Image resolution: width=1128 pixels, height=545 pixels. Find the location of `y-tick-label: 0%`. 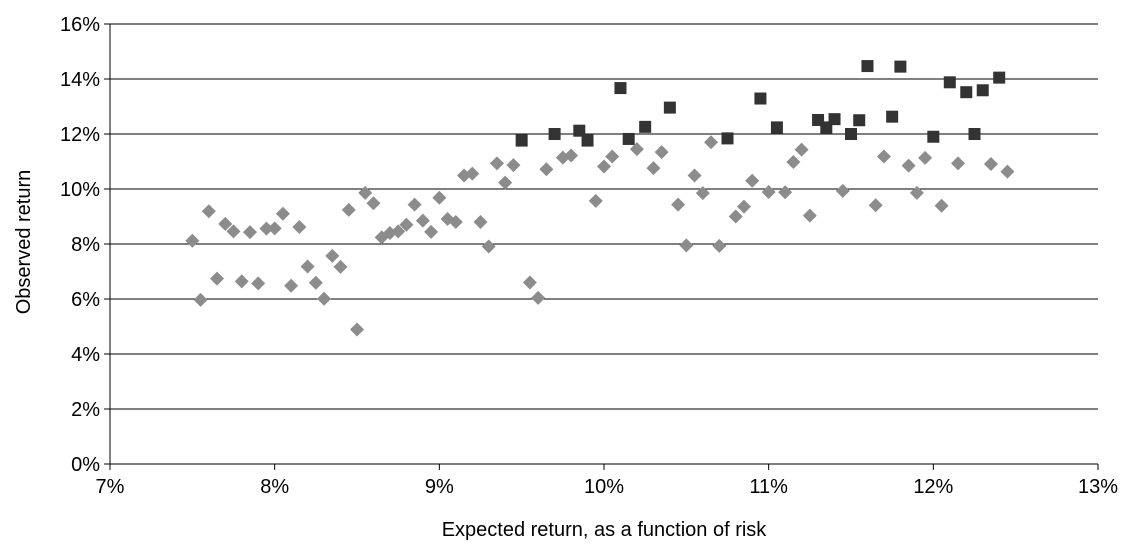

y-tick-label: 0% is located at coordinates (85, 465).